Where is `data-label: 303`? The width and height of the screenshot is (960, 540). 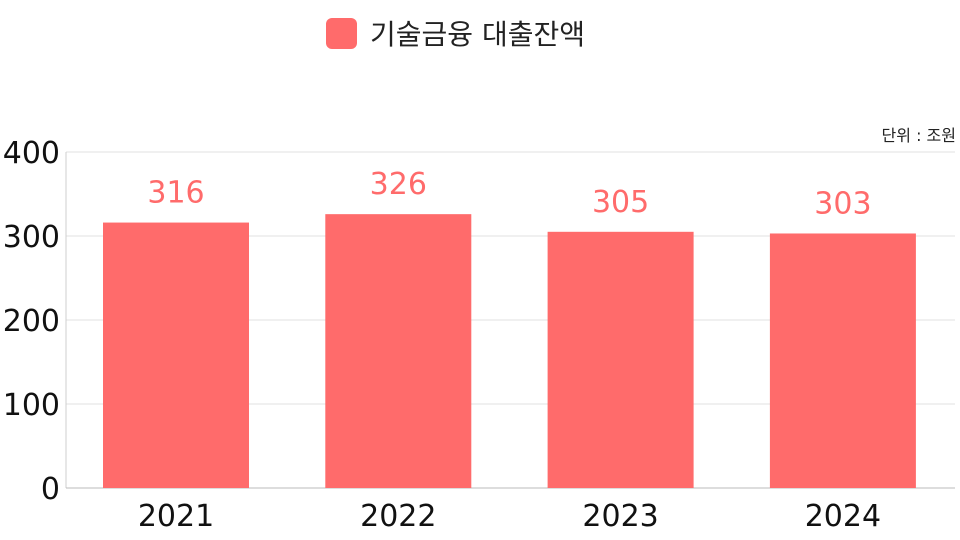
data-label: 303 is located at coordinates (842, 203).